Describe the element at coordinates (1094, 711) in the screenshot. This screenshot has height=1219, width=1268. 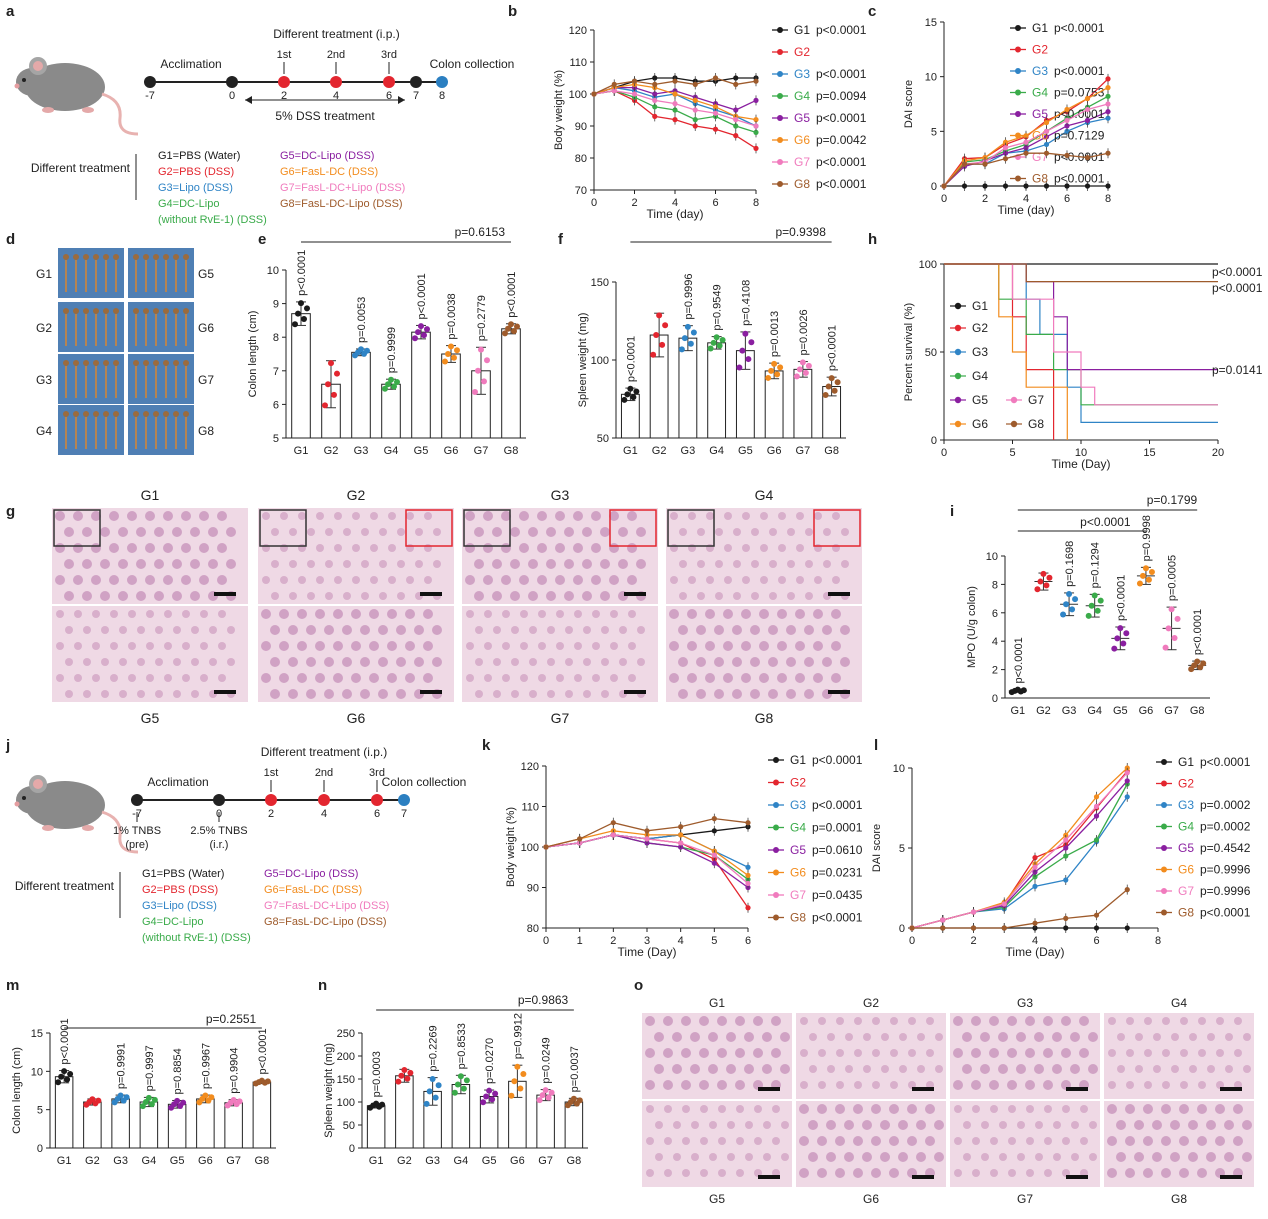
I see `x-tick-label: G4` at that location.